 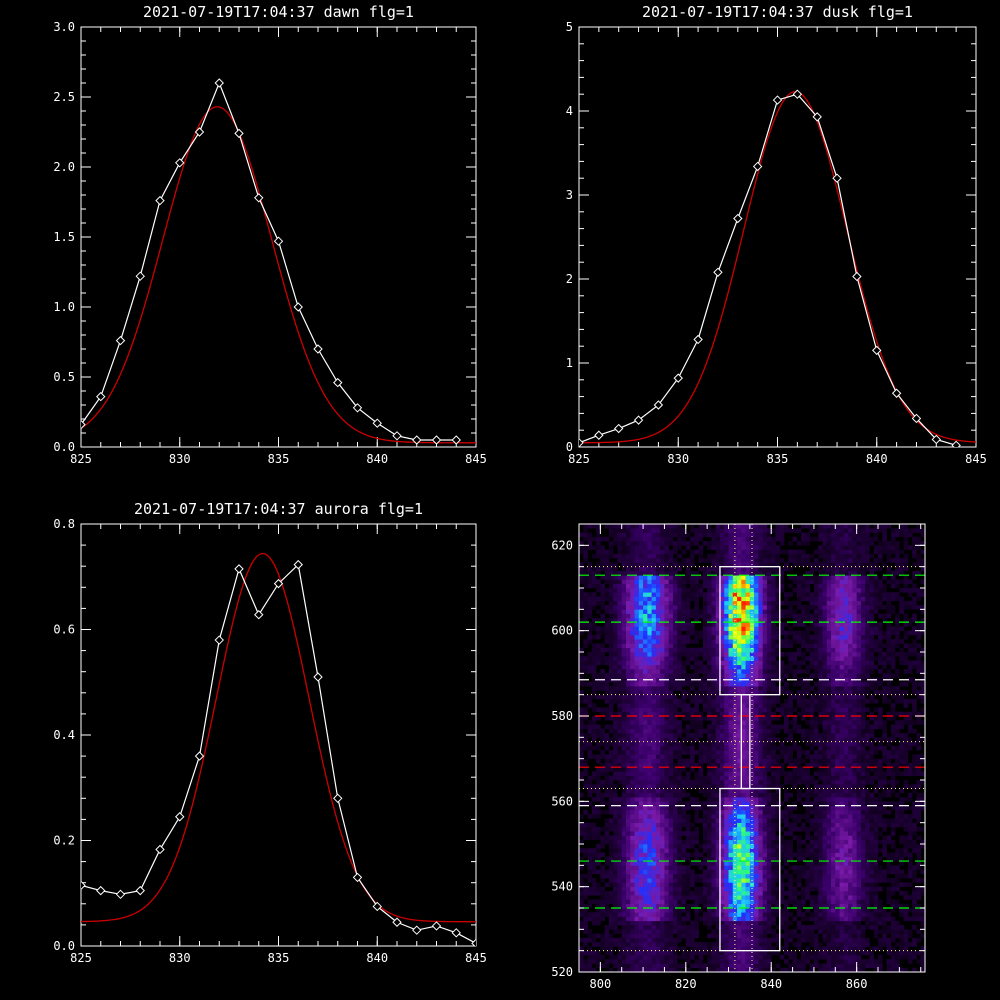 I want to click on data-point-marker, so click(x=140, y=890).